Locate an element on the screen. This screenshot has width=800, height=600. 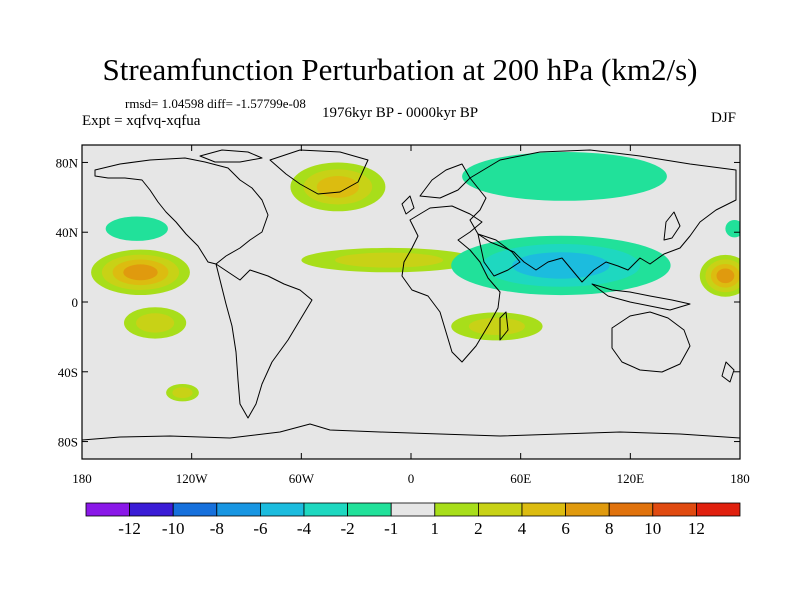
colorbar-label: 2 is located at coordinates (478, 528).